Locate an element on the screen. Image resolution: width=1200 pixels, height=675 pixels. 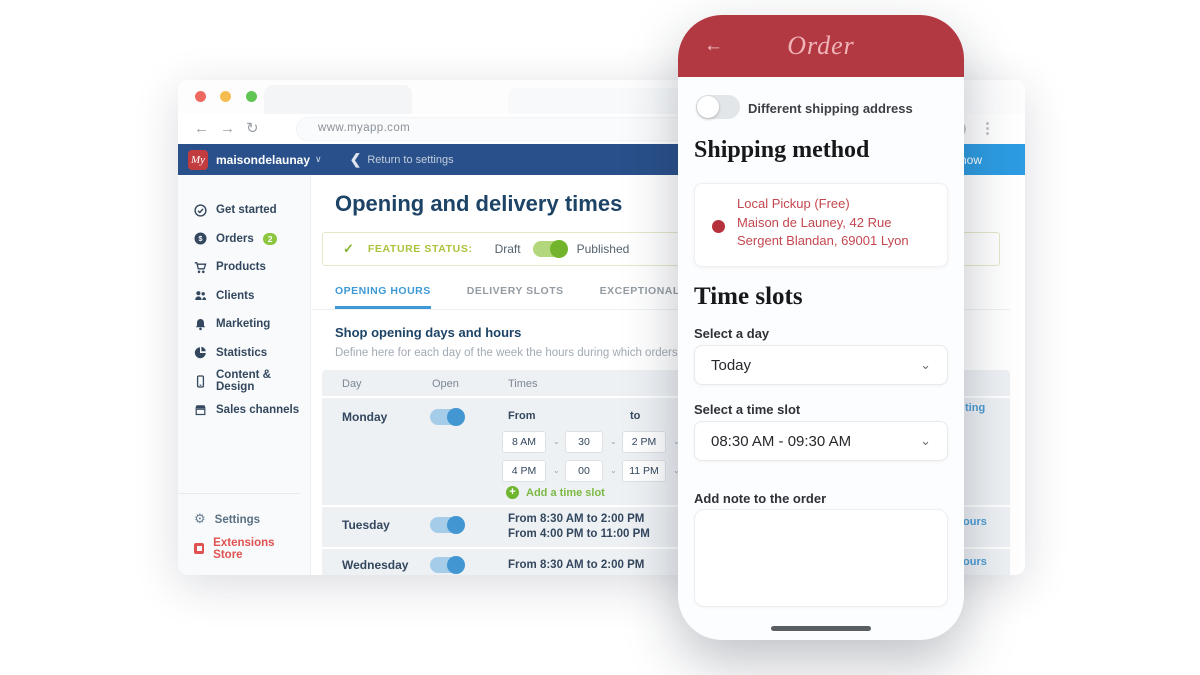
sidebar-item-label: Sales channels is located at coordinates (258, 409).